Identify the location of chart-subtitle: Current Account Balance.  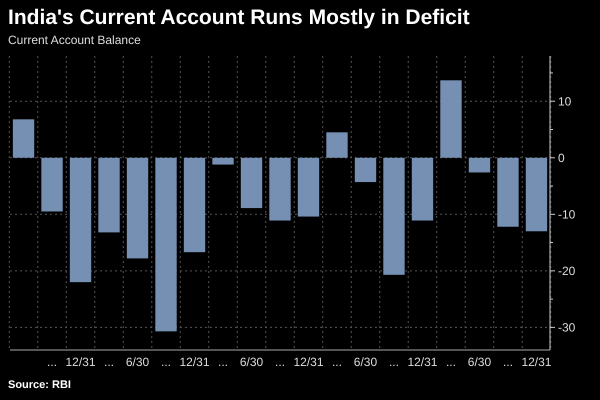
(75, 40).